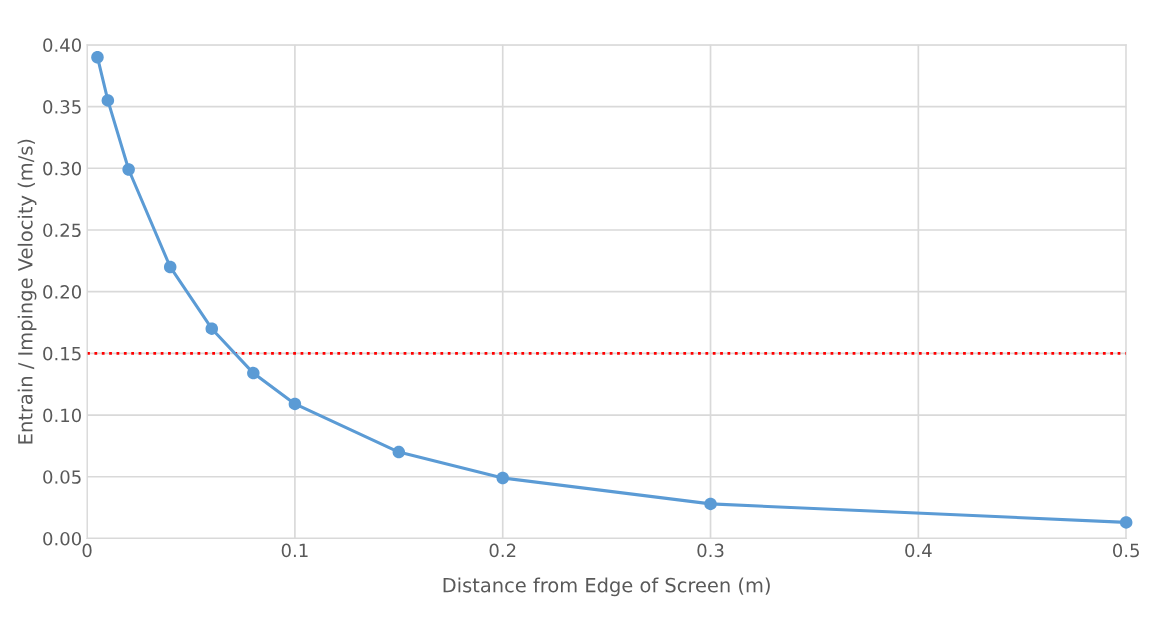 This screenshot has width=1161, height=641. Describe the element at coordinates (710, 550) in the screenshot. I see `x-tick-label: 0.3` at that location.